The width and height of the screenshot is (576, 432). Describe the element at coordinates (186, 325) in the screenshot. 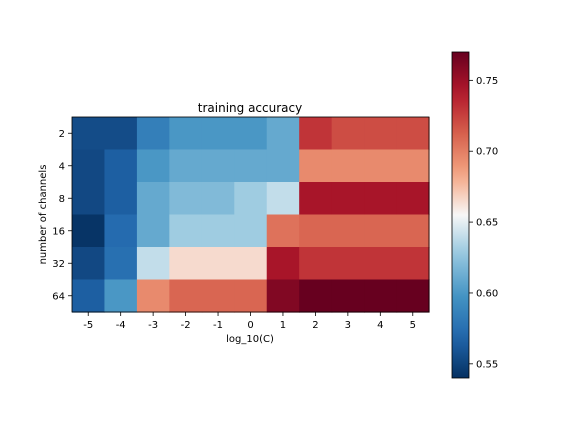

I see `x-tick-label: -2` at that location.